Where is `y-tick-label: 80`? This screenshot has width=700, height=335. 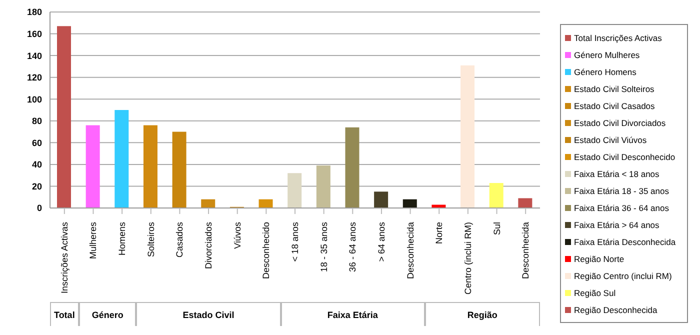 y-tick-label: 80 is located at coordinates (37, 121).